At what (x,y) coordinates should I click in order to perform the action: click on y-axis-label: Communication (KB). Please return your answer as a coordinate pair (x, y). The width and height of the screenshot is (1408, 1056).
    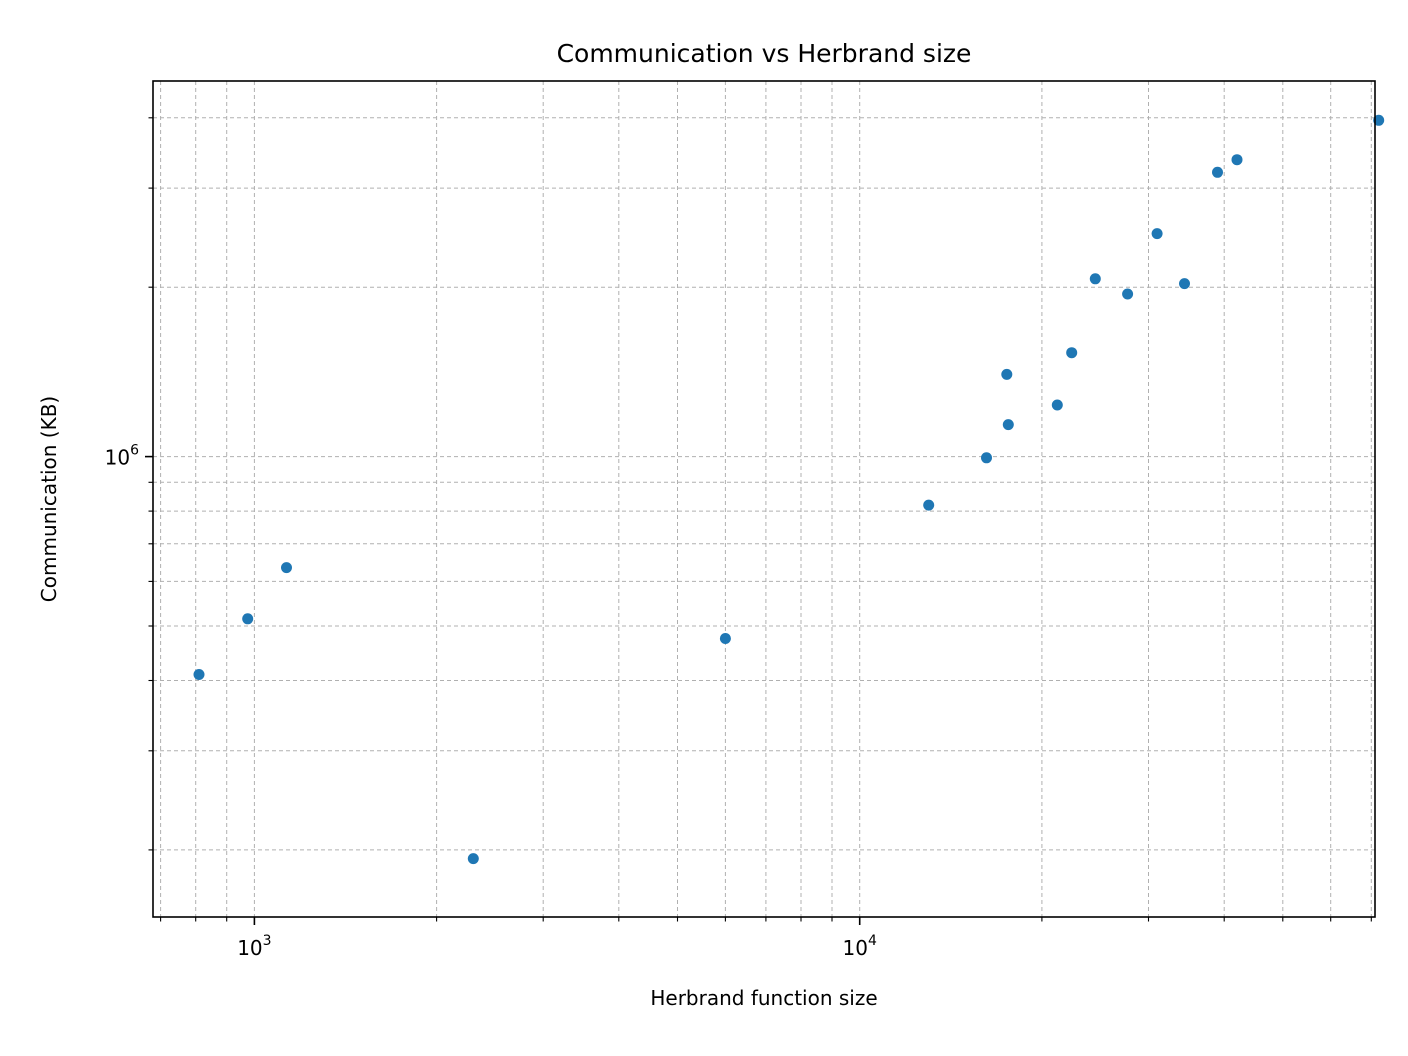
    Looking at the image, I should click on (49, 499).